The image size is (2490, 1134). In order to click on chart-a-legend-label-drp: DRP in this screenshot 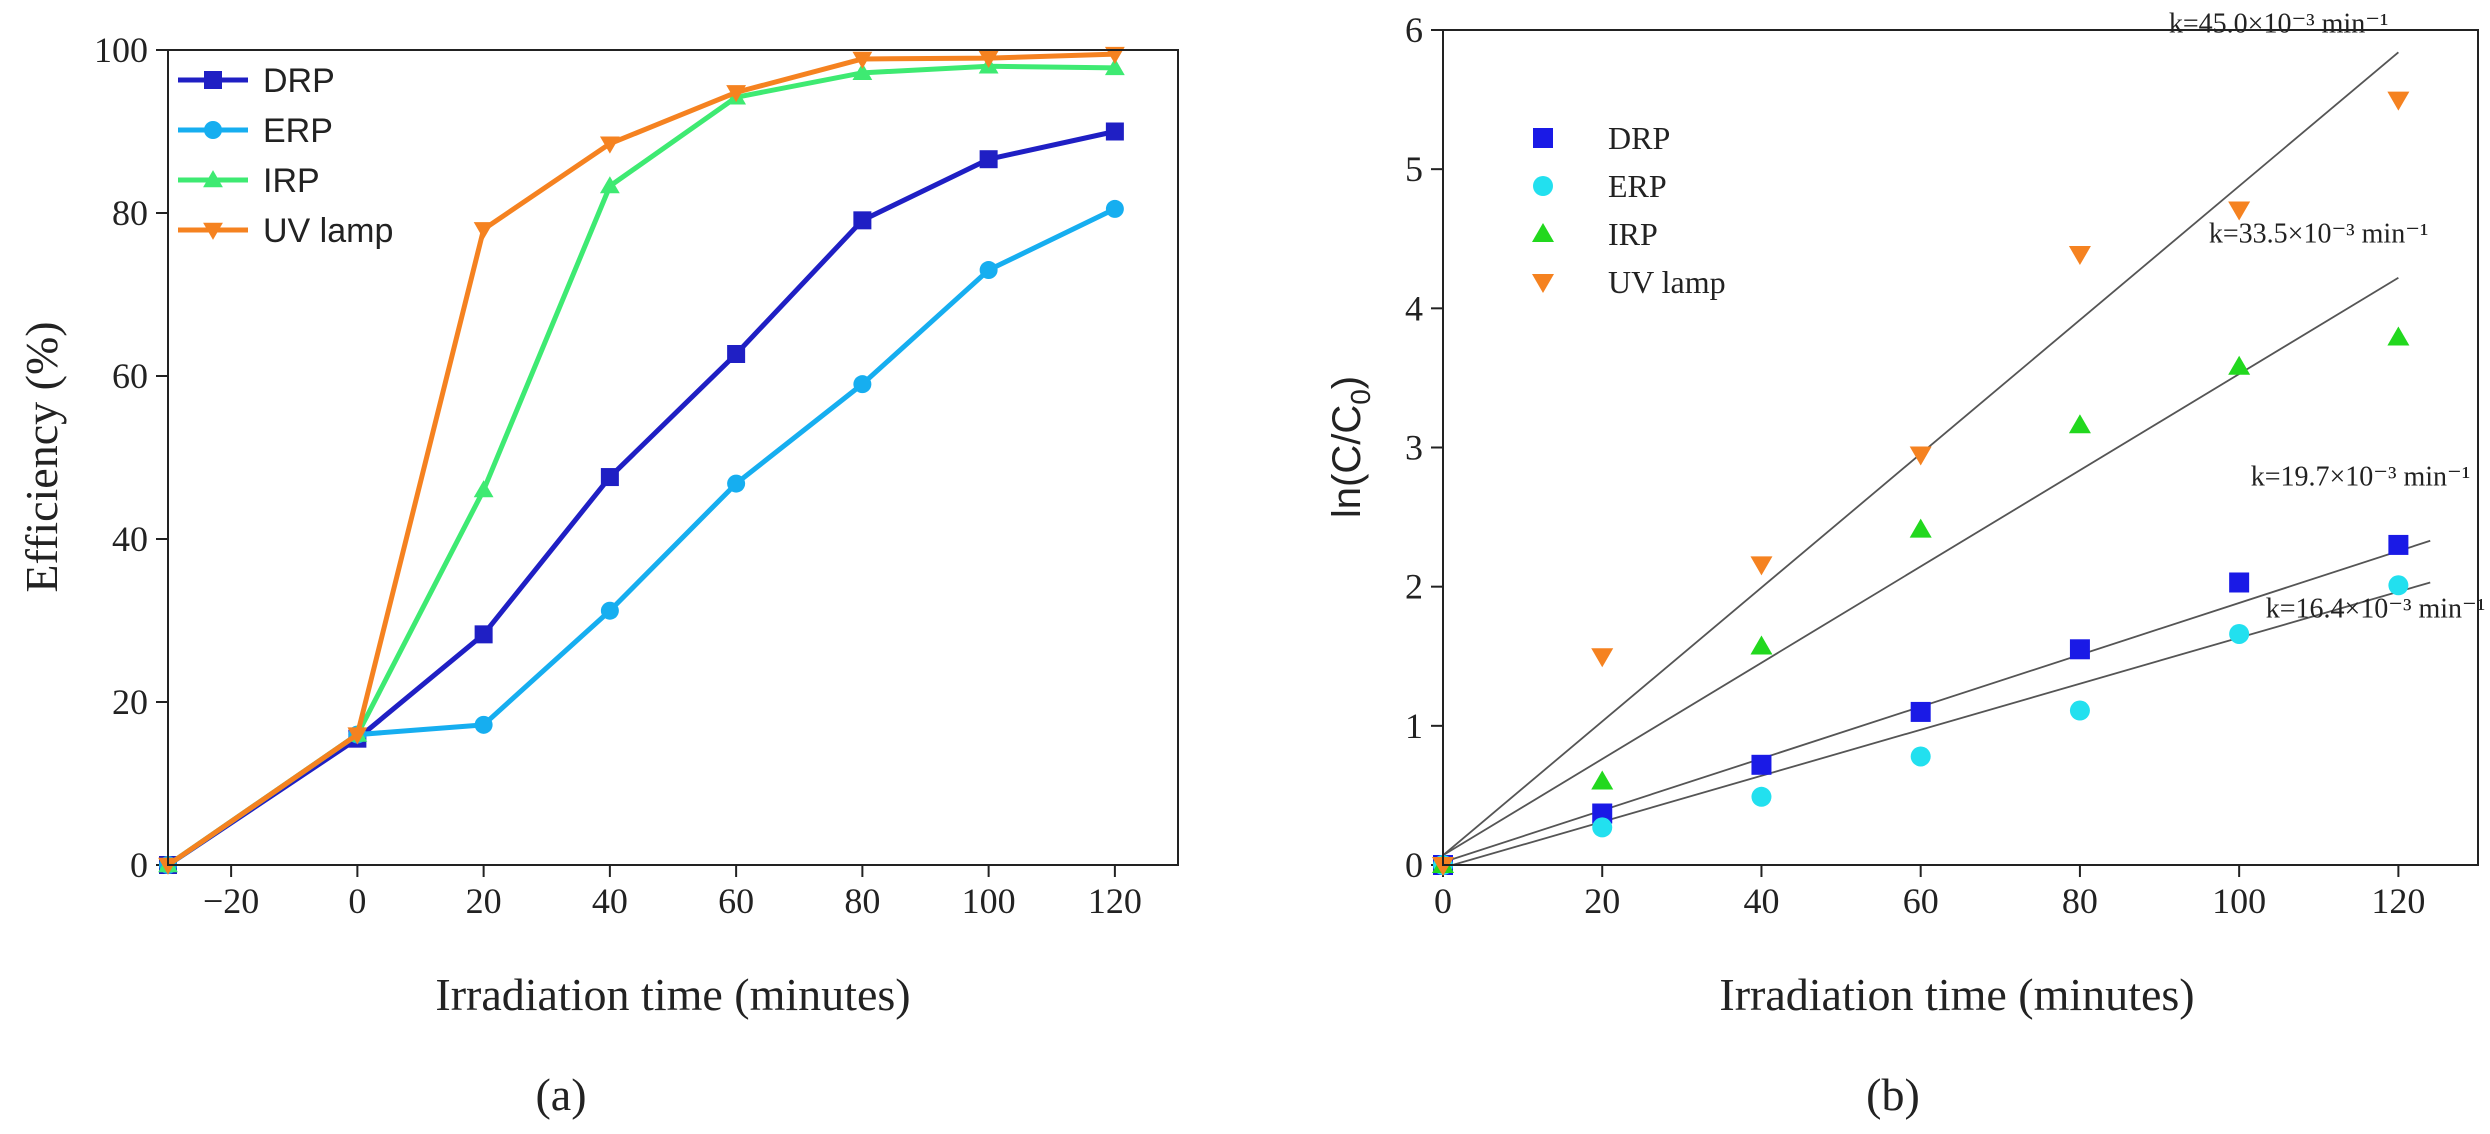, I will do `click(299, 81)`.